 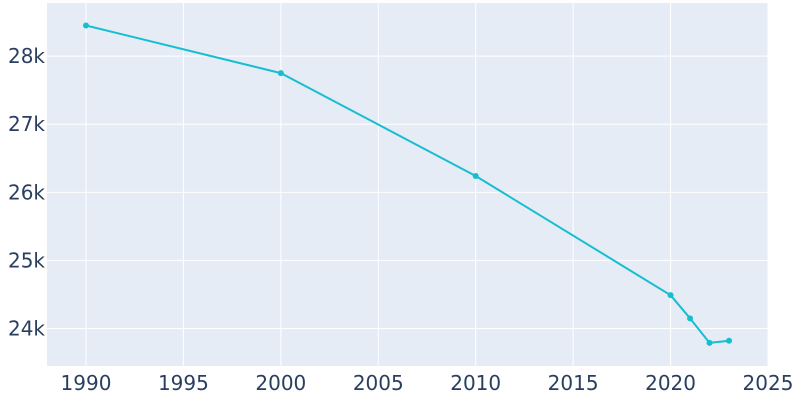 I want to click on y-axis: 24k 25k 26k 27k 28k, so click(x=26, y=192).